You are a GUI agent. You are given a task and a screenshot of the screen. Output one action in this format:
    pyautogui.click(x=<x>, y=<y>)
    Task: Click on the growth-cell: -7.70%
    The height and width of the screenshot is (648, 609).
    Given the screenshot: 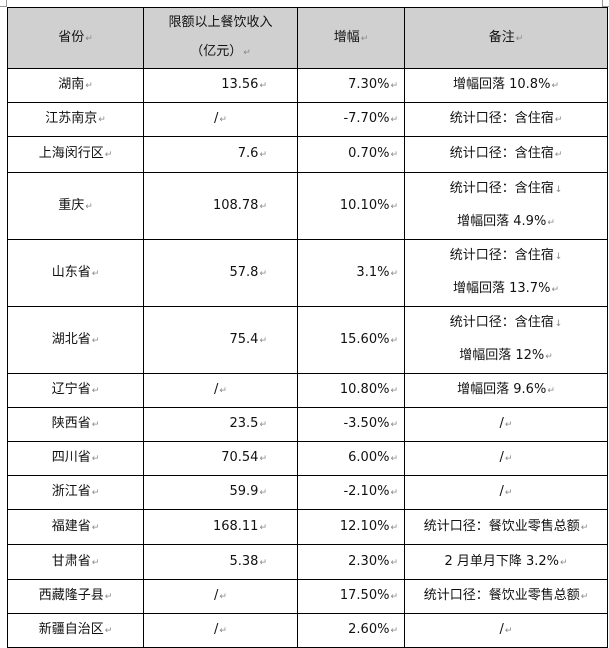 What is the action you would take?
    pyautogui.click(x=351, y=119)
    